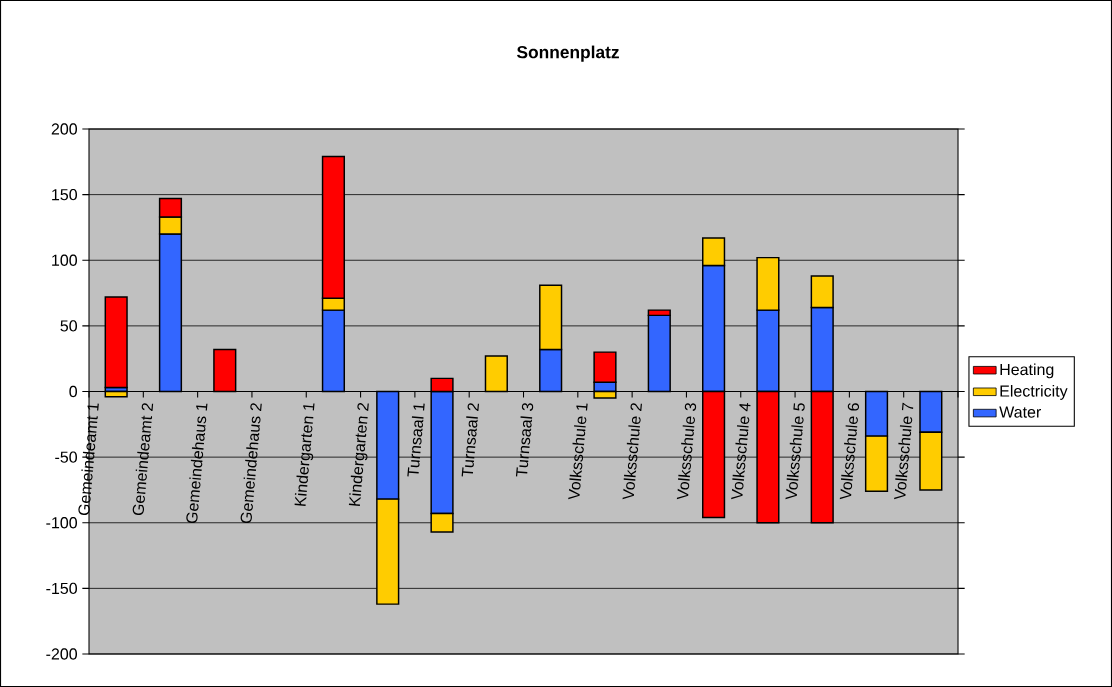 The height and width of the screenshot is (687, 1112). I want to click on x-tick-label: Turnsaal 2, so click(470, 440).